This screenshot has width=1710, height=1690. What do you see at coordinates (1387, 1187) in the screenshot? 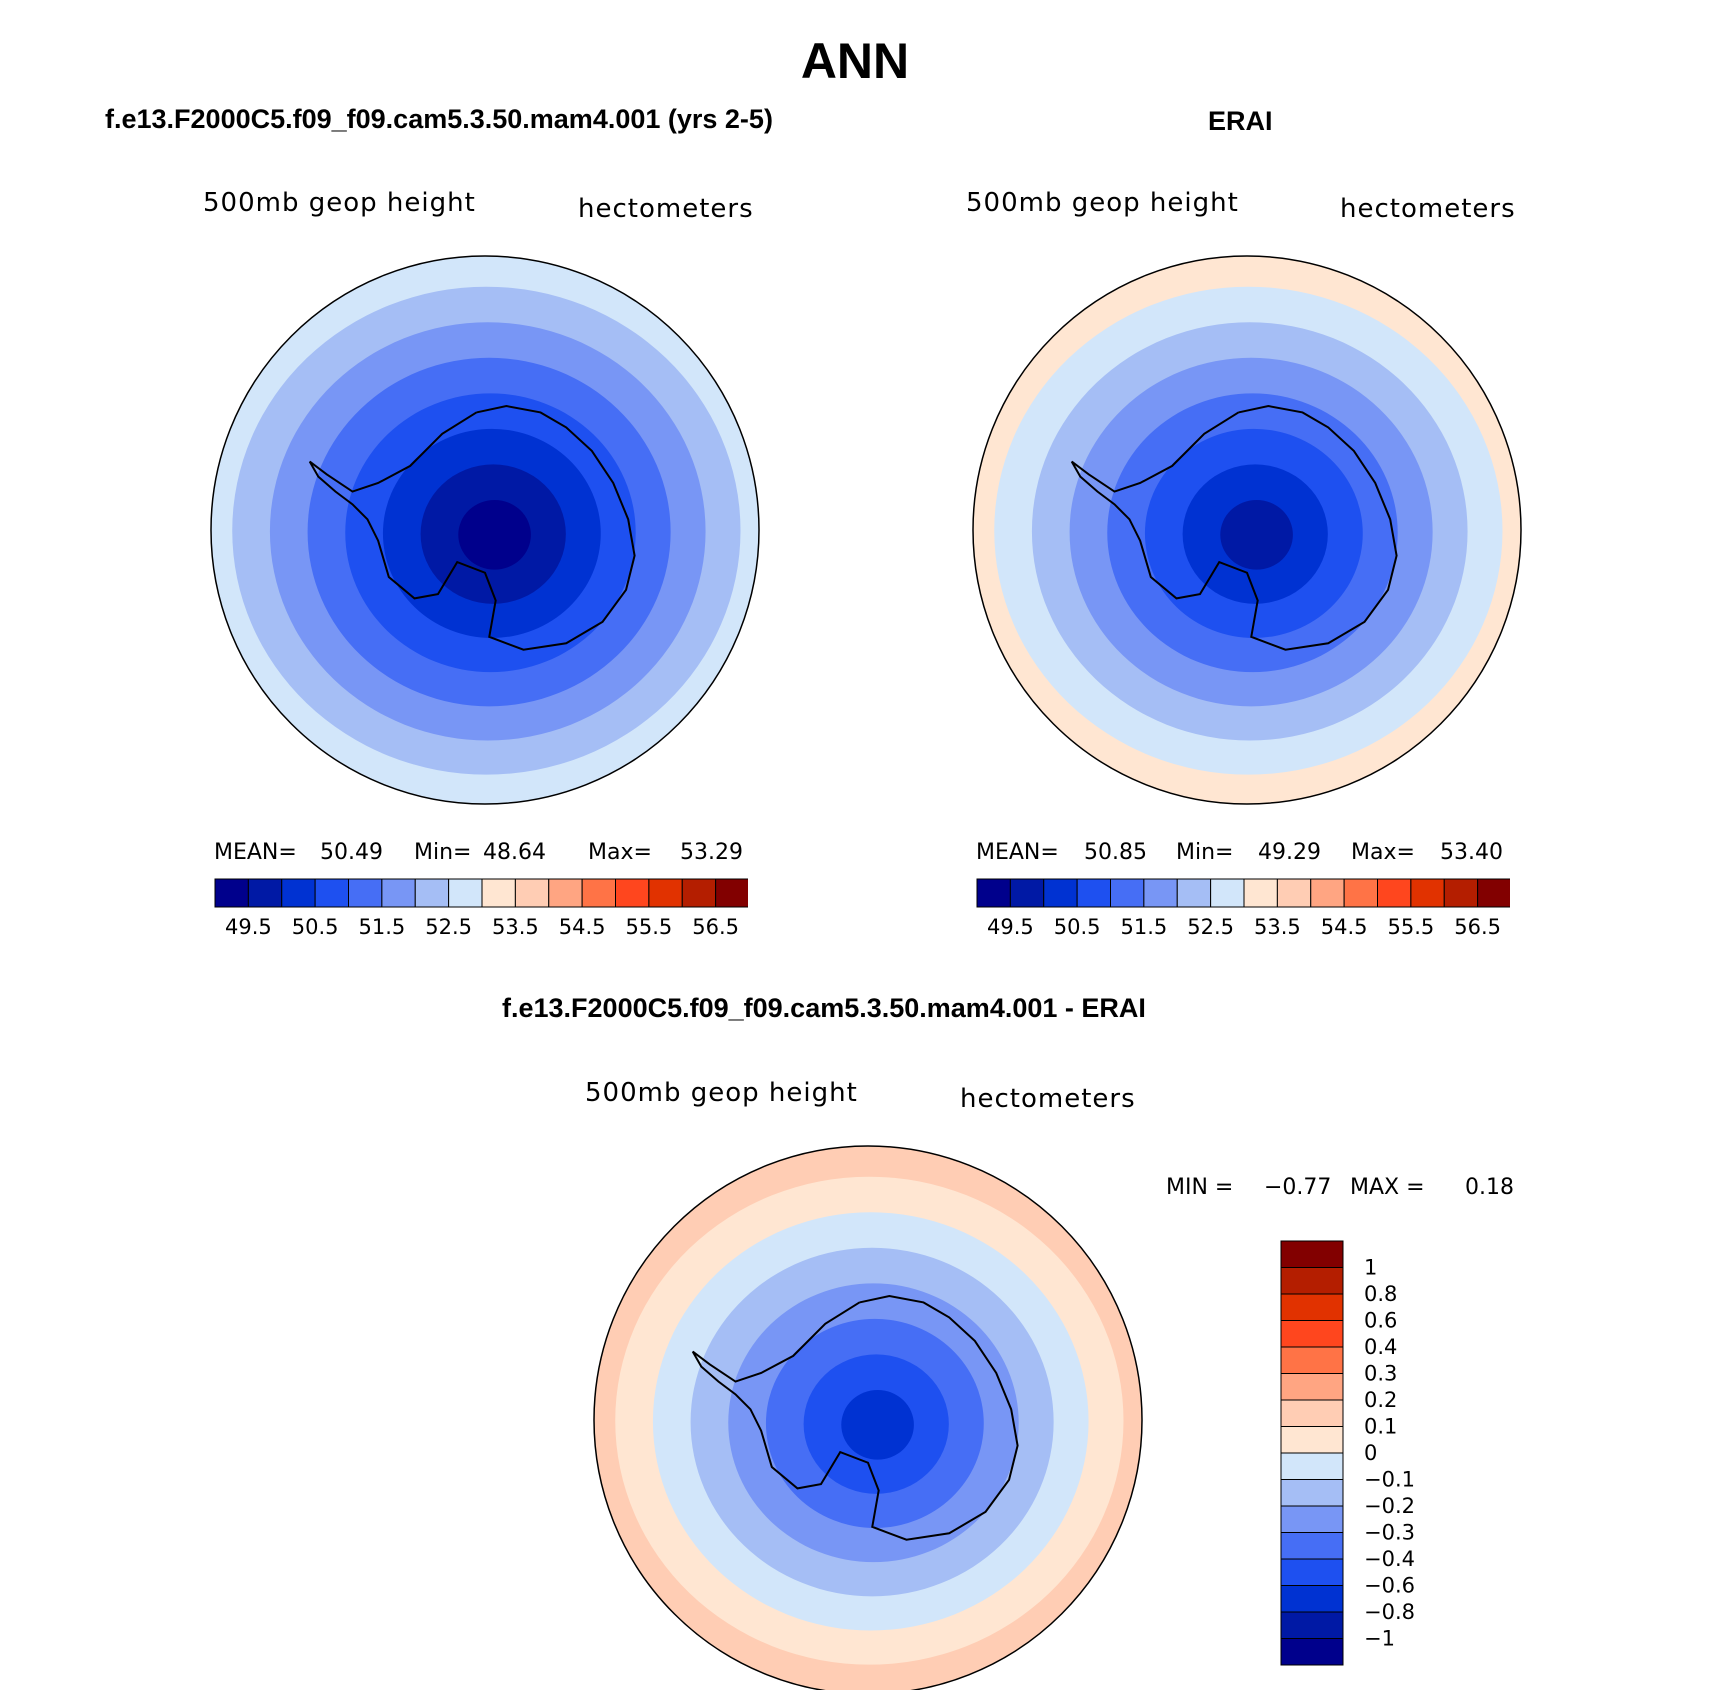
I see `panel3-max-label: MAX =` at bounding box center [1387, 1187].